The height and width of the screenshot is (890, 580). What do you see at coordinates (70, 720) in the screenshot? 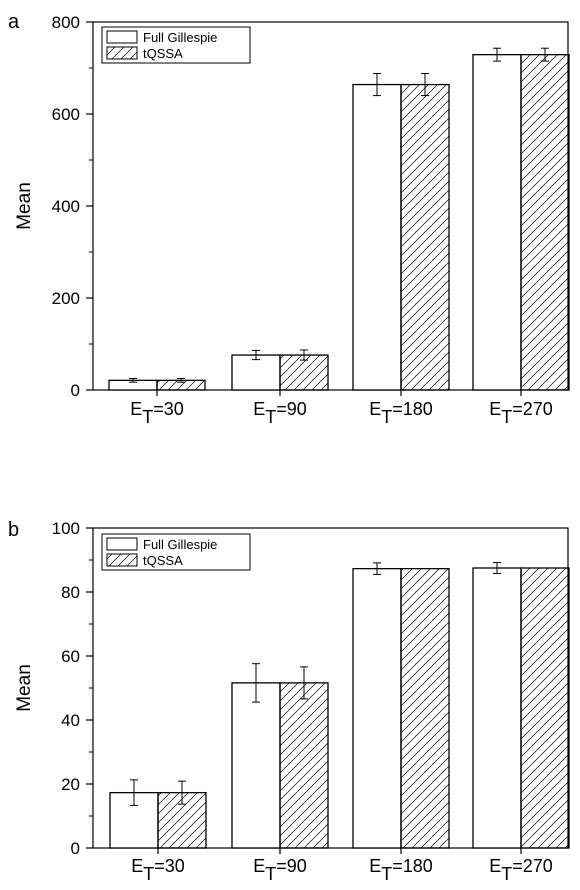
I see `y-tick-label: 40` at bounding box center [70, 720].